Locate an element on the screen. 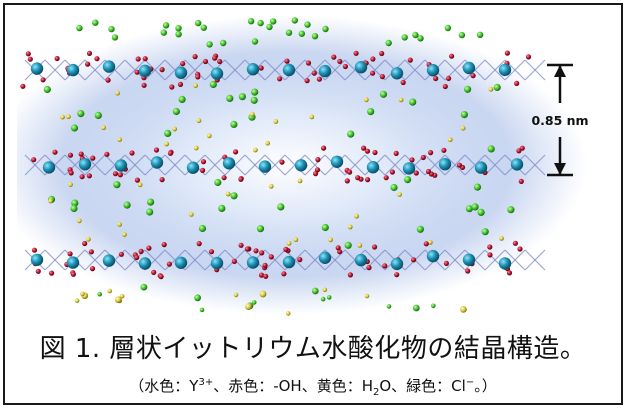 The height and width of the screenshot is (411, 630). layer-spacing-indicator: 0.85 nm is located at coordinates (560, 120).